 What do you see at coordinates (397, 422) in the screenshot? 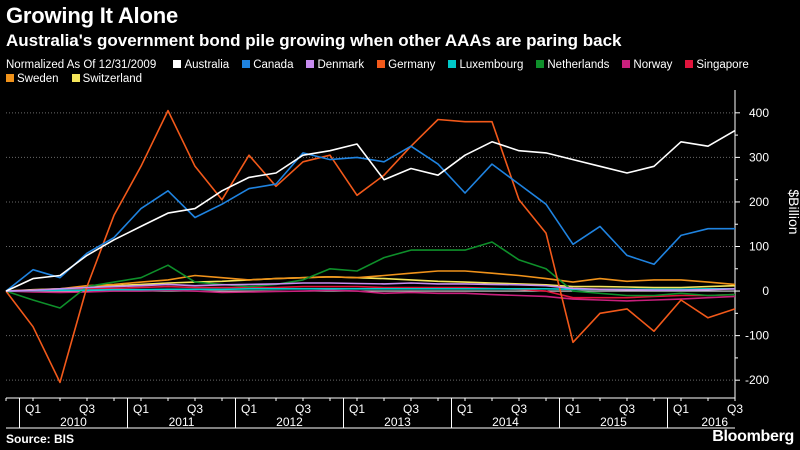
I see `x-year-label: 2013` at bounding box center [397, 422].